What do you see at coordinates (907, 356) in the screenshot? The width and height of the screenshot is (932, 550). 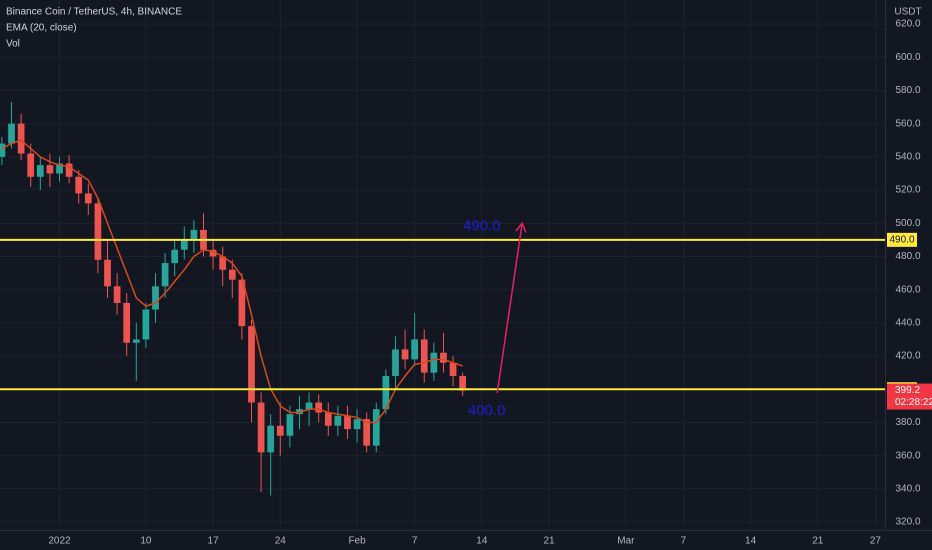 I see `y-tick-label: 420.0` at bounding box center [907, 356].